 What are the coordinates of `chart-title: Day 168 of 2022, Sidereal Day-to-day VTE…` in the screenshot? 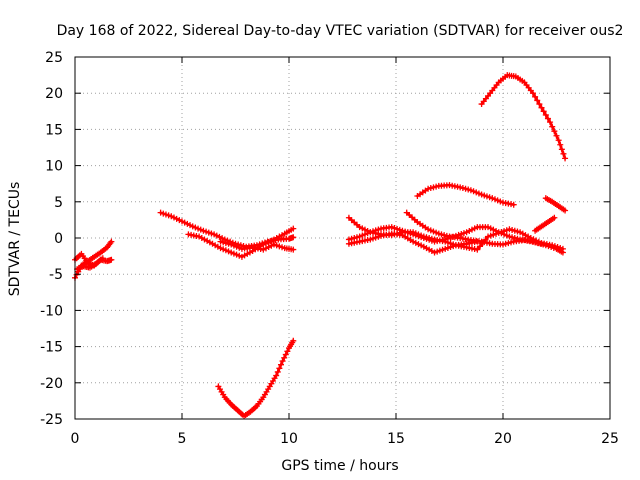 It's located at (340, 31).